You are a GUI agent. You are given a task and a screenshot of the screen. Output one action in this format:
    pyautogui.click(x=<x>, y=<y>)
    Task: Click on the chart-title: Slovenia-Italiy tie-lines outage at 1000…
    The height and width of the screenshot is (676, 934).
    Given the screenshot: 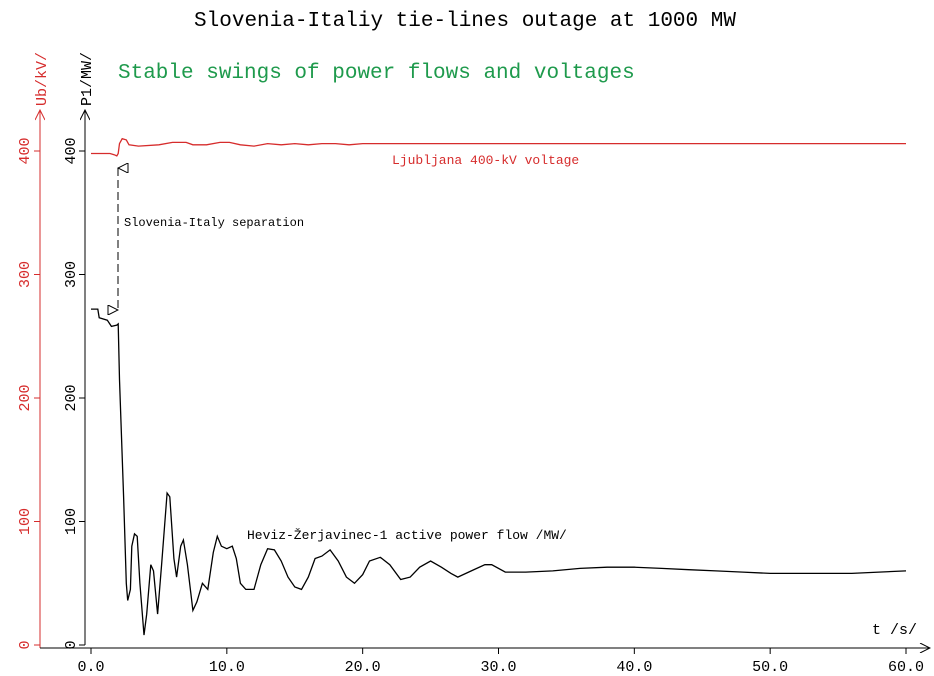 What is the action you would take?
    pyautogui.click(x=465, y=21)
    